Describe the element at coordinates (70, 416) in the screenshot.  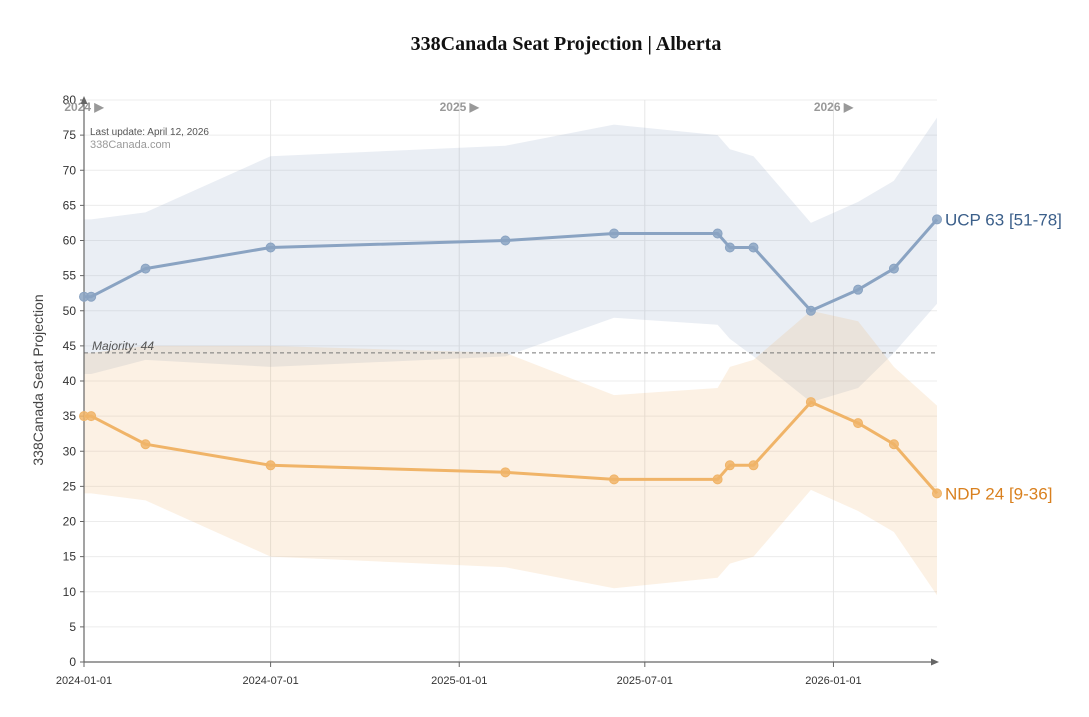
I see `y-tick-label: 35` at that location.